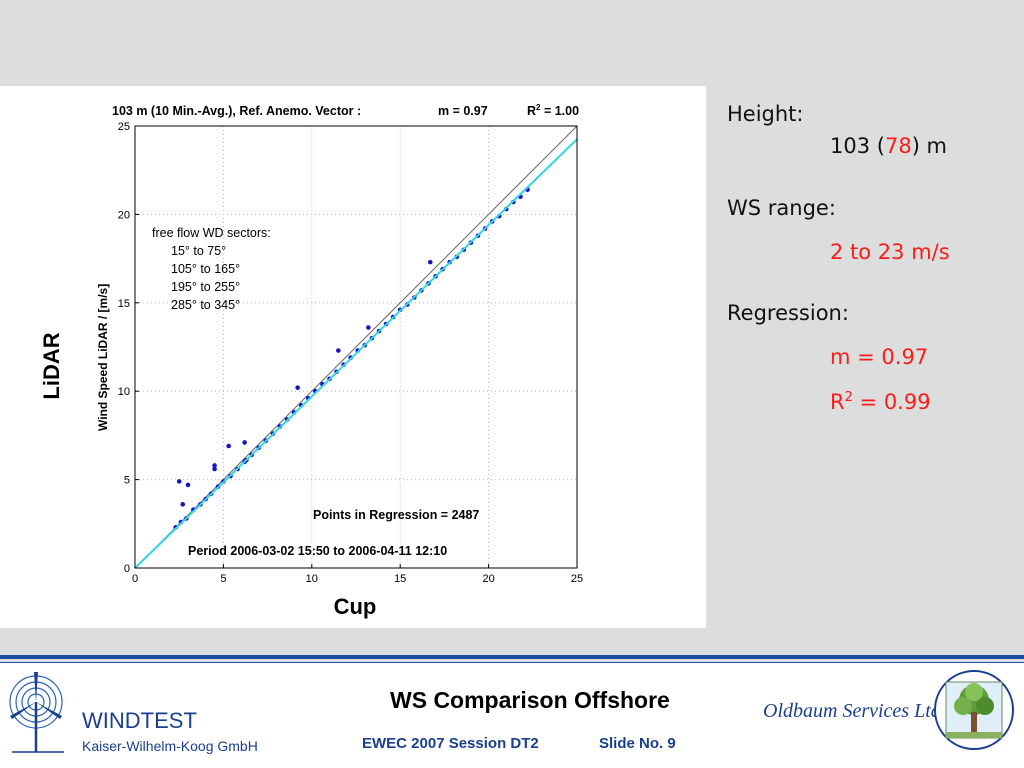 The height and width of the screenshot is (768, 1024). I want to click on points-in-regression: Points in Regression = 2487, so click(396, 515).